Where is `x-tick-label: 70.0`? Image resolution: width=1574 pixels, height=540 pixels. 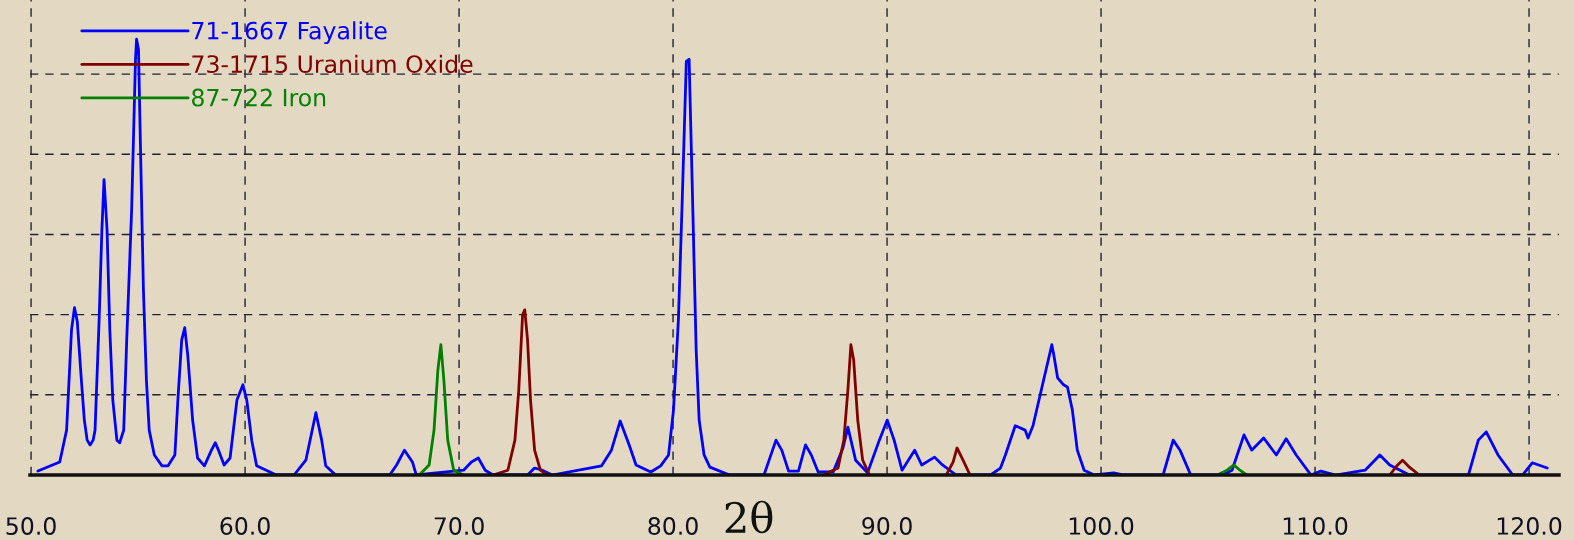 x-tick-label: 70.0 is located at coordinates (459, 526).